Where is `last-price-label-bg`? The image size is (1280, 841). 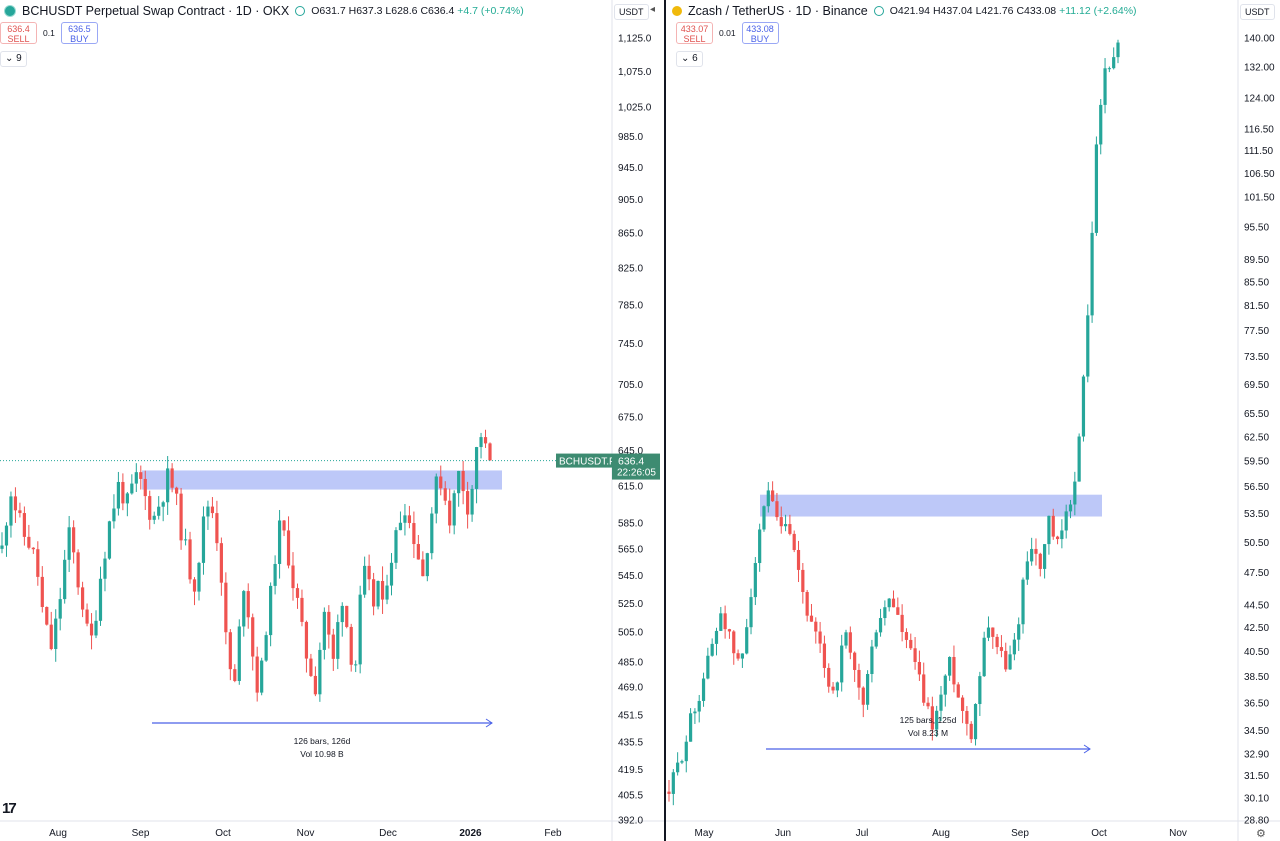
last-price-label-bg is located at coordinates (636, 466).